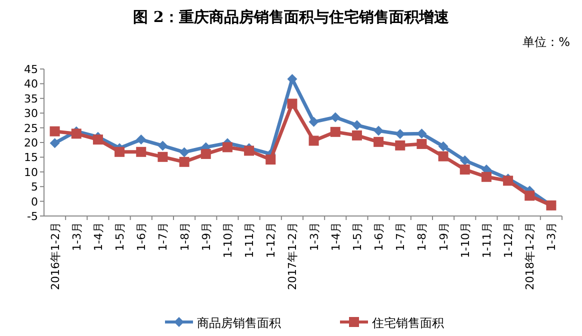 The image size is (582, 336). I want to click on y-tick-label: 35, so click(31, 99).